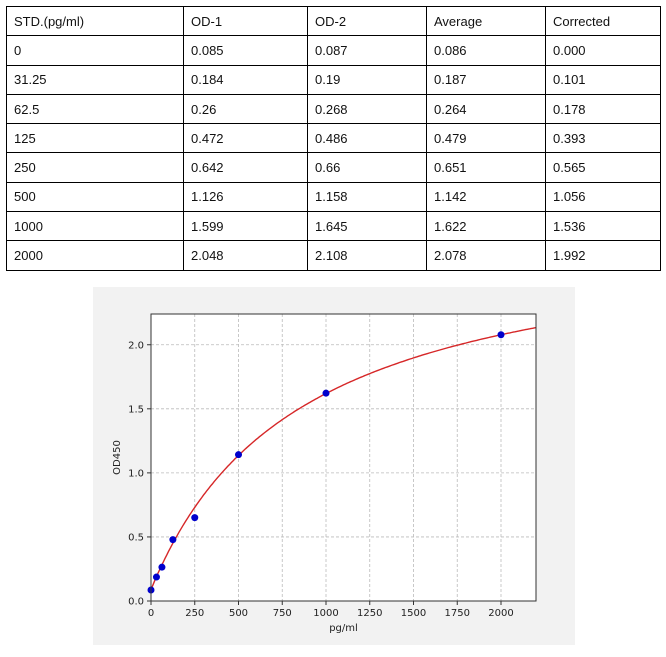 The width and height of the screenshot is (666, 657). What do you see at coordinates (95, 50) in the screenshot?
I see `table-cell: 0` at bounding box center [95, 50].